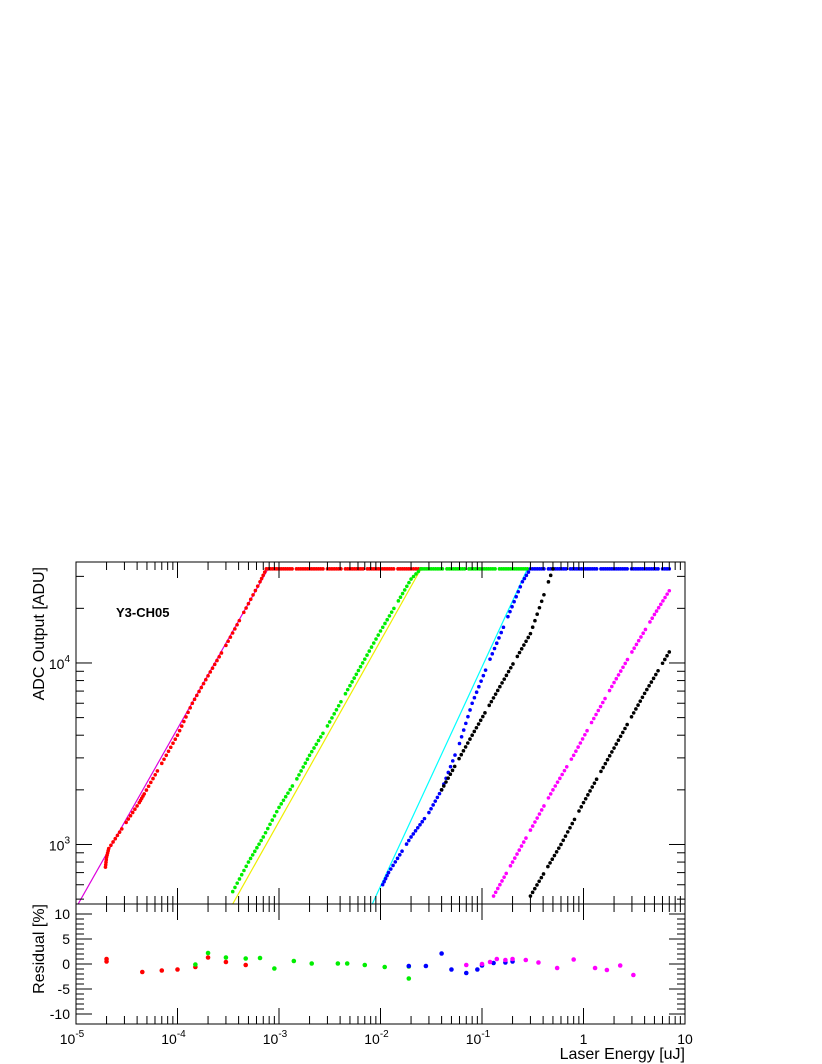 The height and width of the screenshot is (1064, 822). Describe the element at coordinates (64, 989) in the screenshot. I see `residual-y-tick-label: -5` at that location.